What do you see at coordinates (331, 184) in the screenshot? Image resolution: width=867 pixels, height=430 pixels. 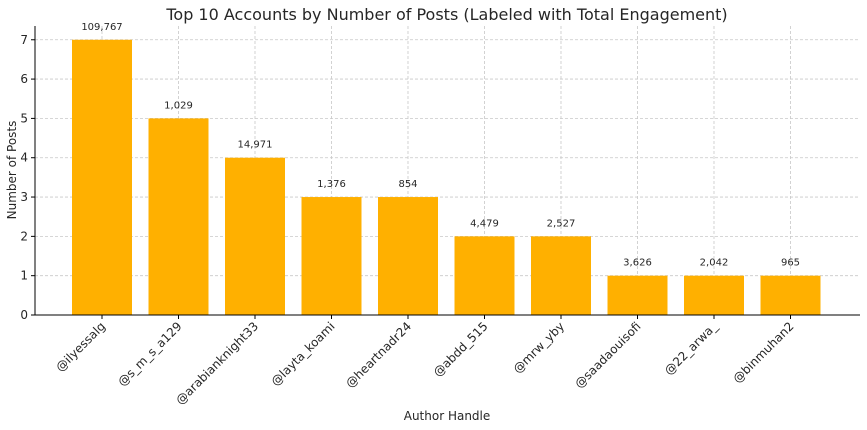 I see `bar-data-label: 1,376` at bounding box center [331, 184].